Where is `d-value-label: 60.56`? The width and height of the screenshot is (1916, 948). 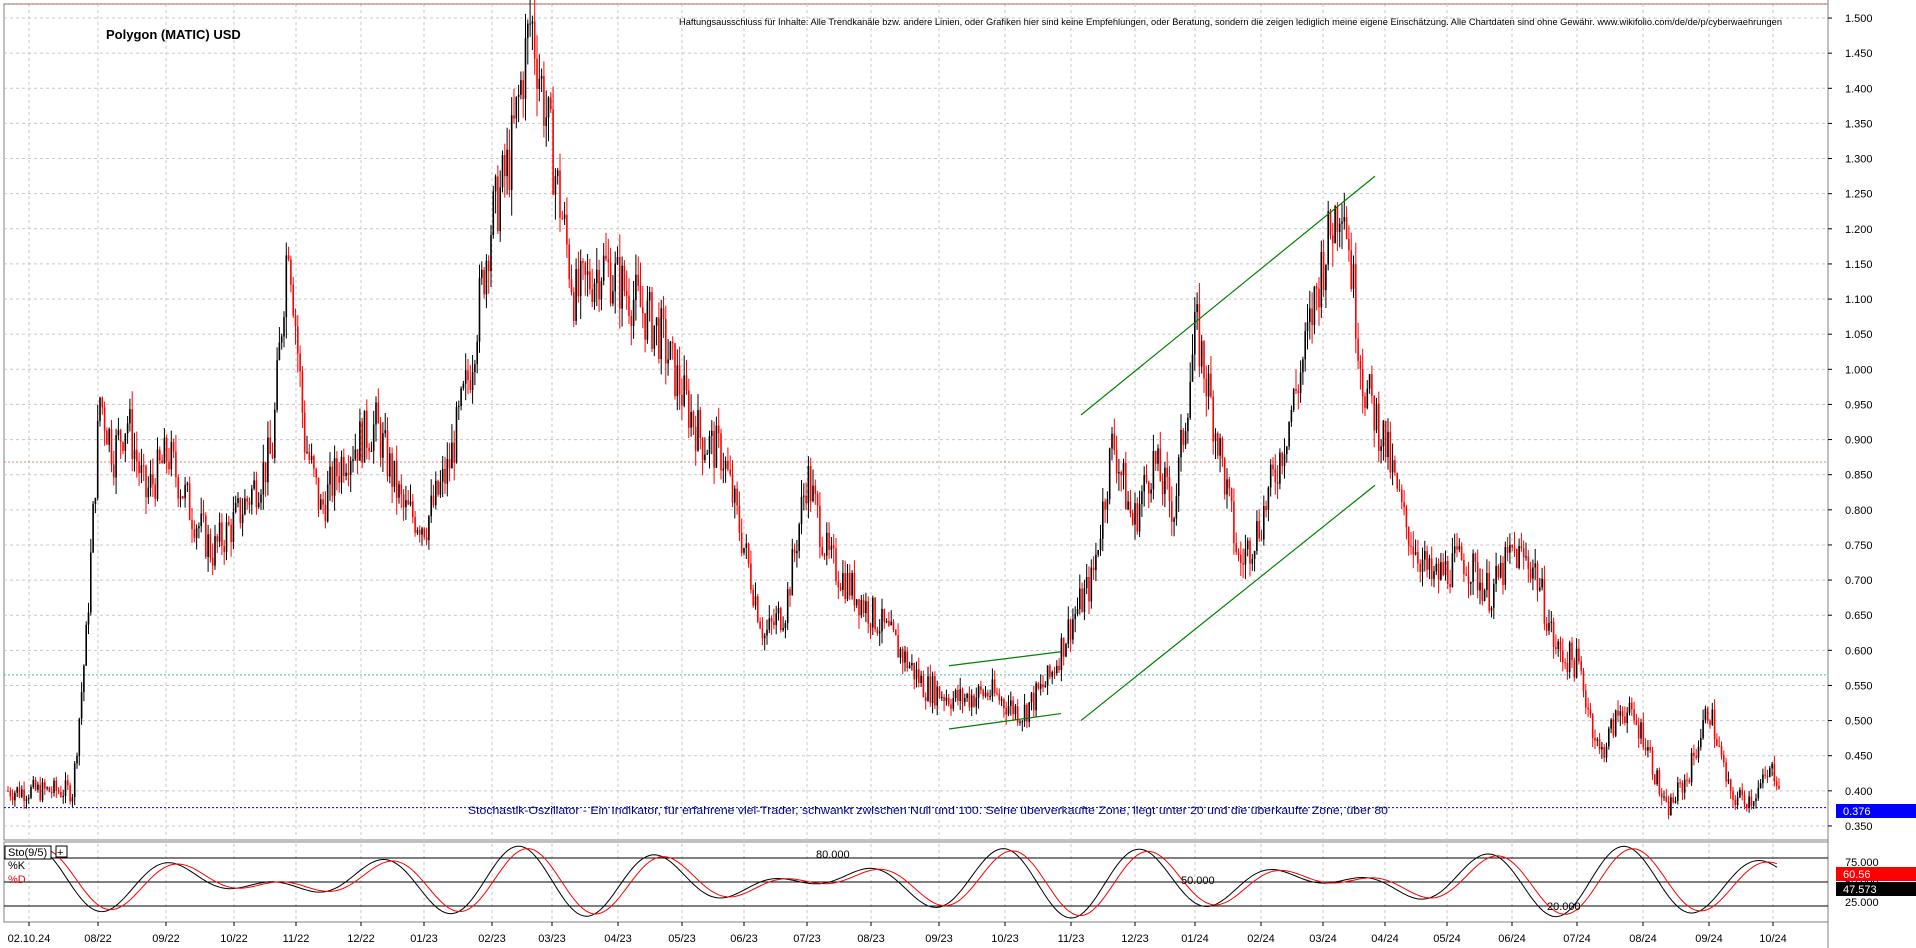 d-value-label: 60.56 is located at coordinates (1857, 875).